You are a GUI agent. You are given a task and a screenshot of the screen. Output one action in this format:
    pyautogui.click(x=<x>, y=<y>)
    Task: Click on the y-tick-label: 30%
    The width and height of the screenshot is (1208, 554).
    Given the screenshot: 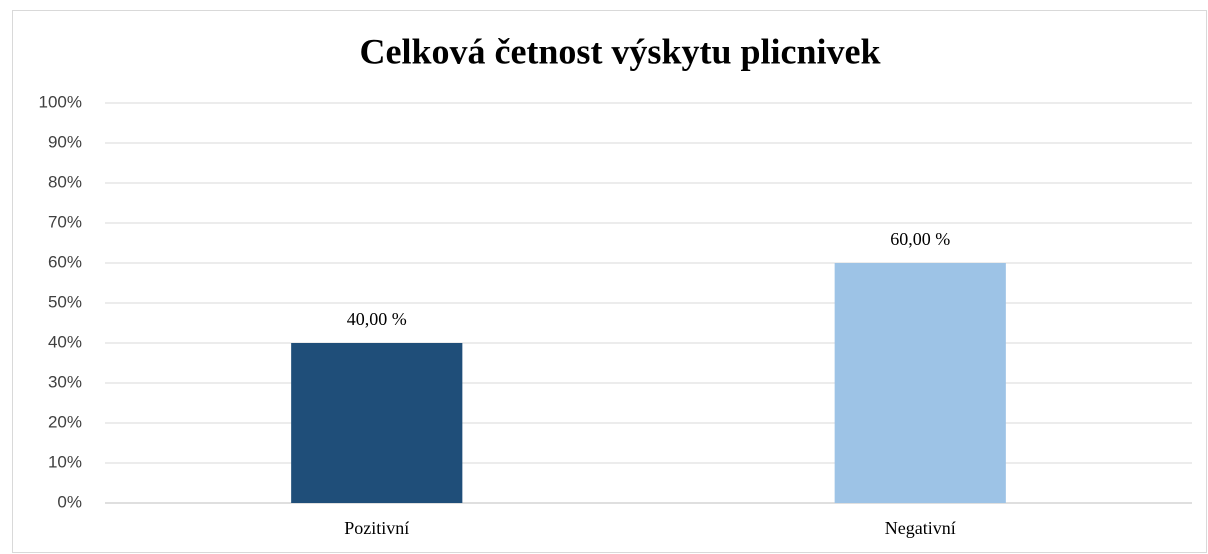 What is the action you would take?
    pyautogui.click(x=65, y=381)
    